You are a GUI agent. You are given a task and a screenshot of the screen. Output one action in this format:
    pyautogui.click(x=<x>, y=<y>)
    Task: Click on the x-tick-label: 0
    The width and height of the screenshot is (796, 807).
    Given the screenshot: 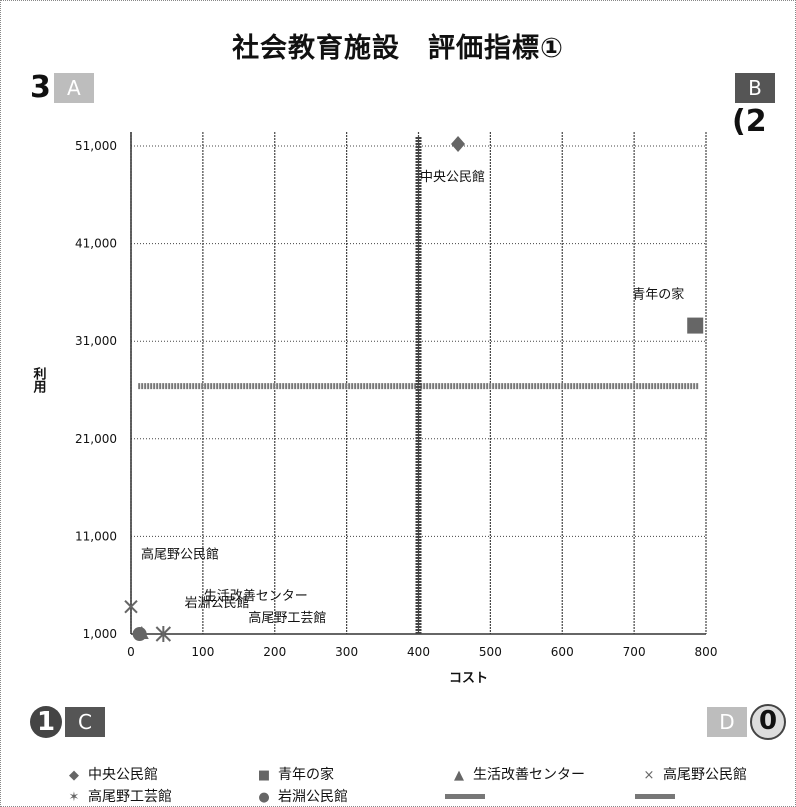 What is the action you would take?
    pyautogui.click(x=131, y=652)
    